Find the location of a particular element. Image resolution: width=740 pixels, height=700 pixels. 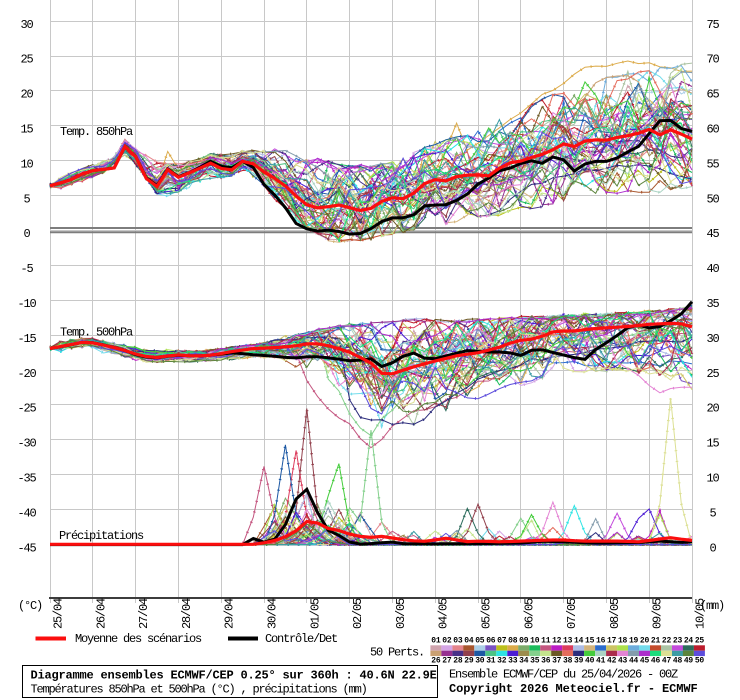

svg-text: 07 is located at coordinates (502, 640).